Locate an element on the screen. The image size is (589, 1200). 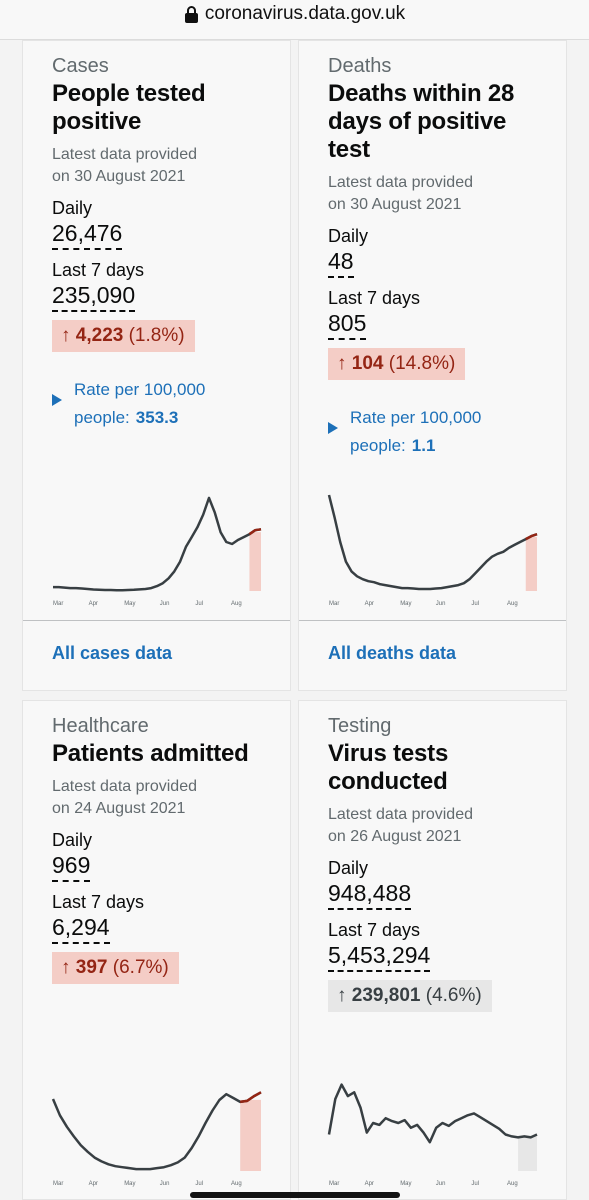
change-badge: ↑ 239,801 (4.6%) is located at coordinates (410, 996).